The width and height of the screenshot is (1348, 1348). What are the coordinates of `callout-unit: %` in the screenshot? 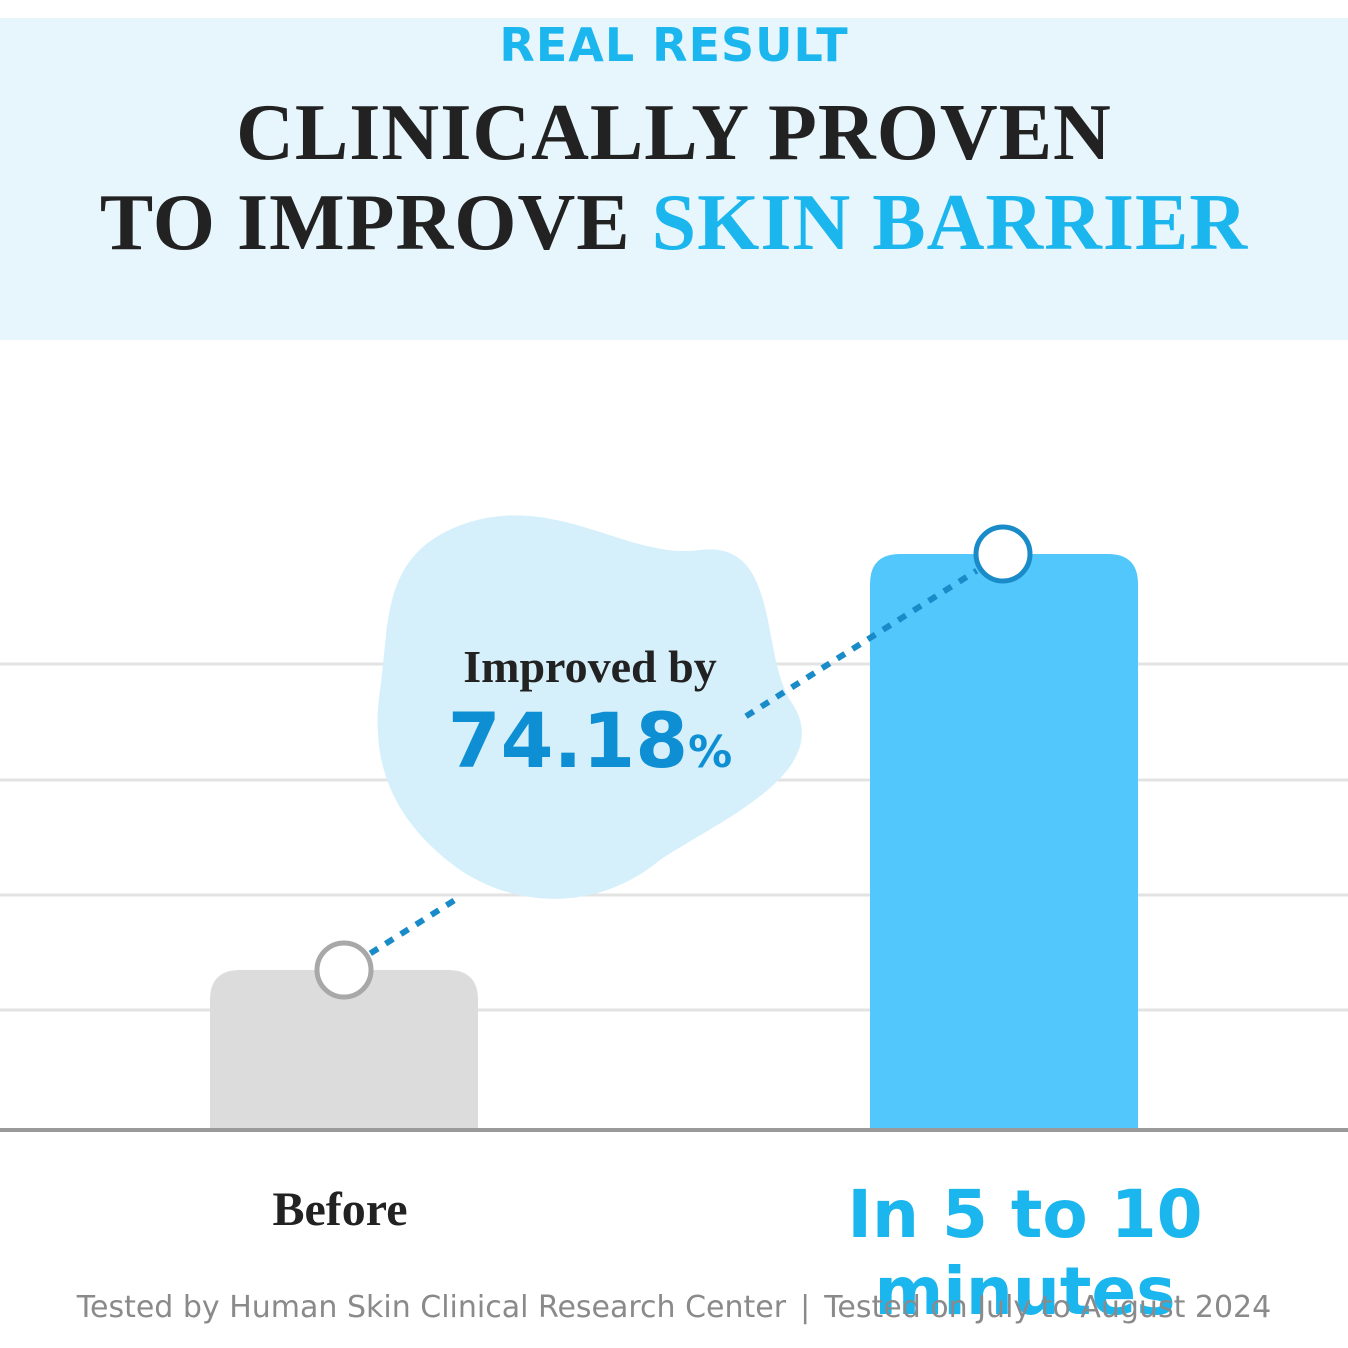 It's located at (710, 752).